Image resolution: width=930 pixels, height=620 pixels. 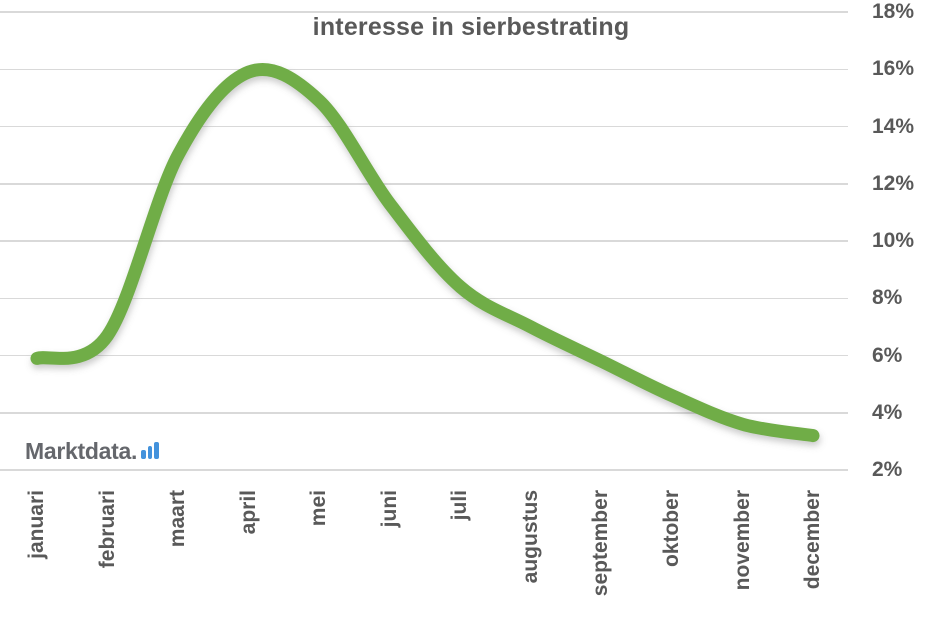 I want to click on y-axis-label: 2%, so click(x=887, y=469).